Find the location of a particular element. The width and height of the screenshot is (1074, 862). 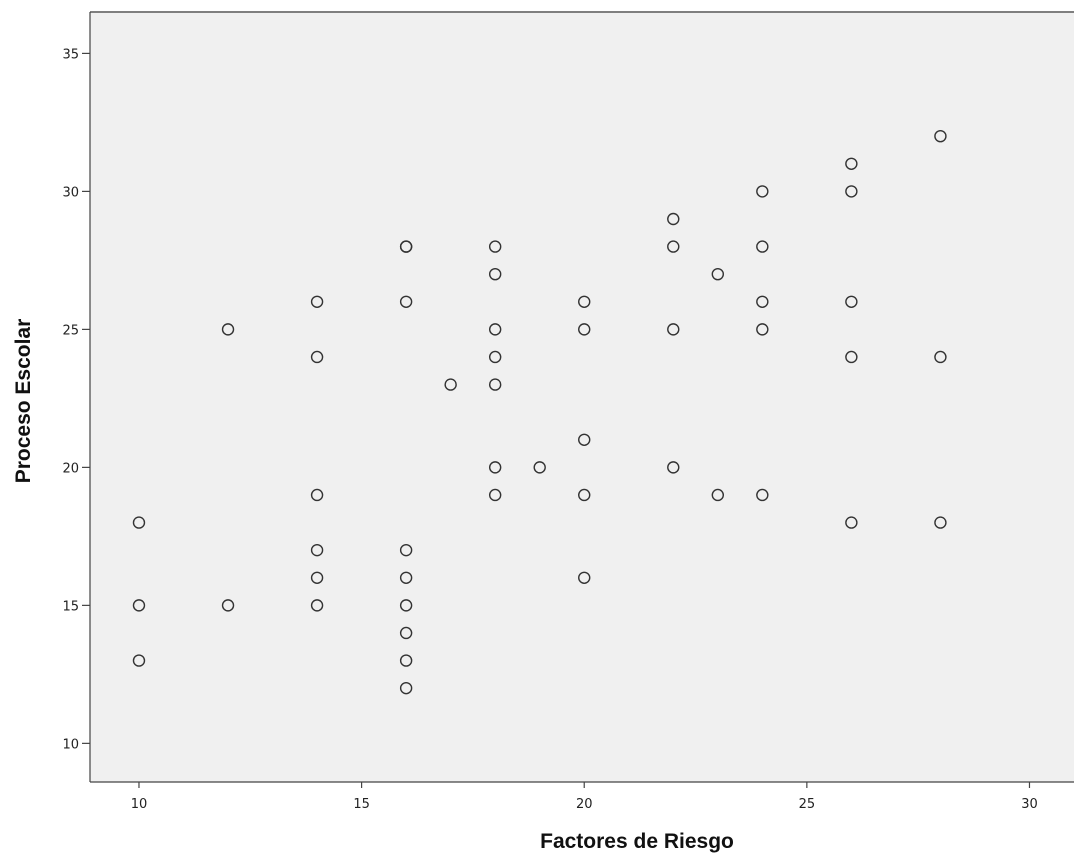

y-axis-title: Proceso Escolar is located at coordinates (23, 401).